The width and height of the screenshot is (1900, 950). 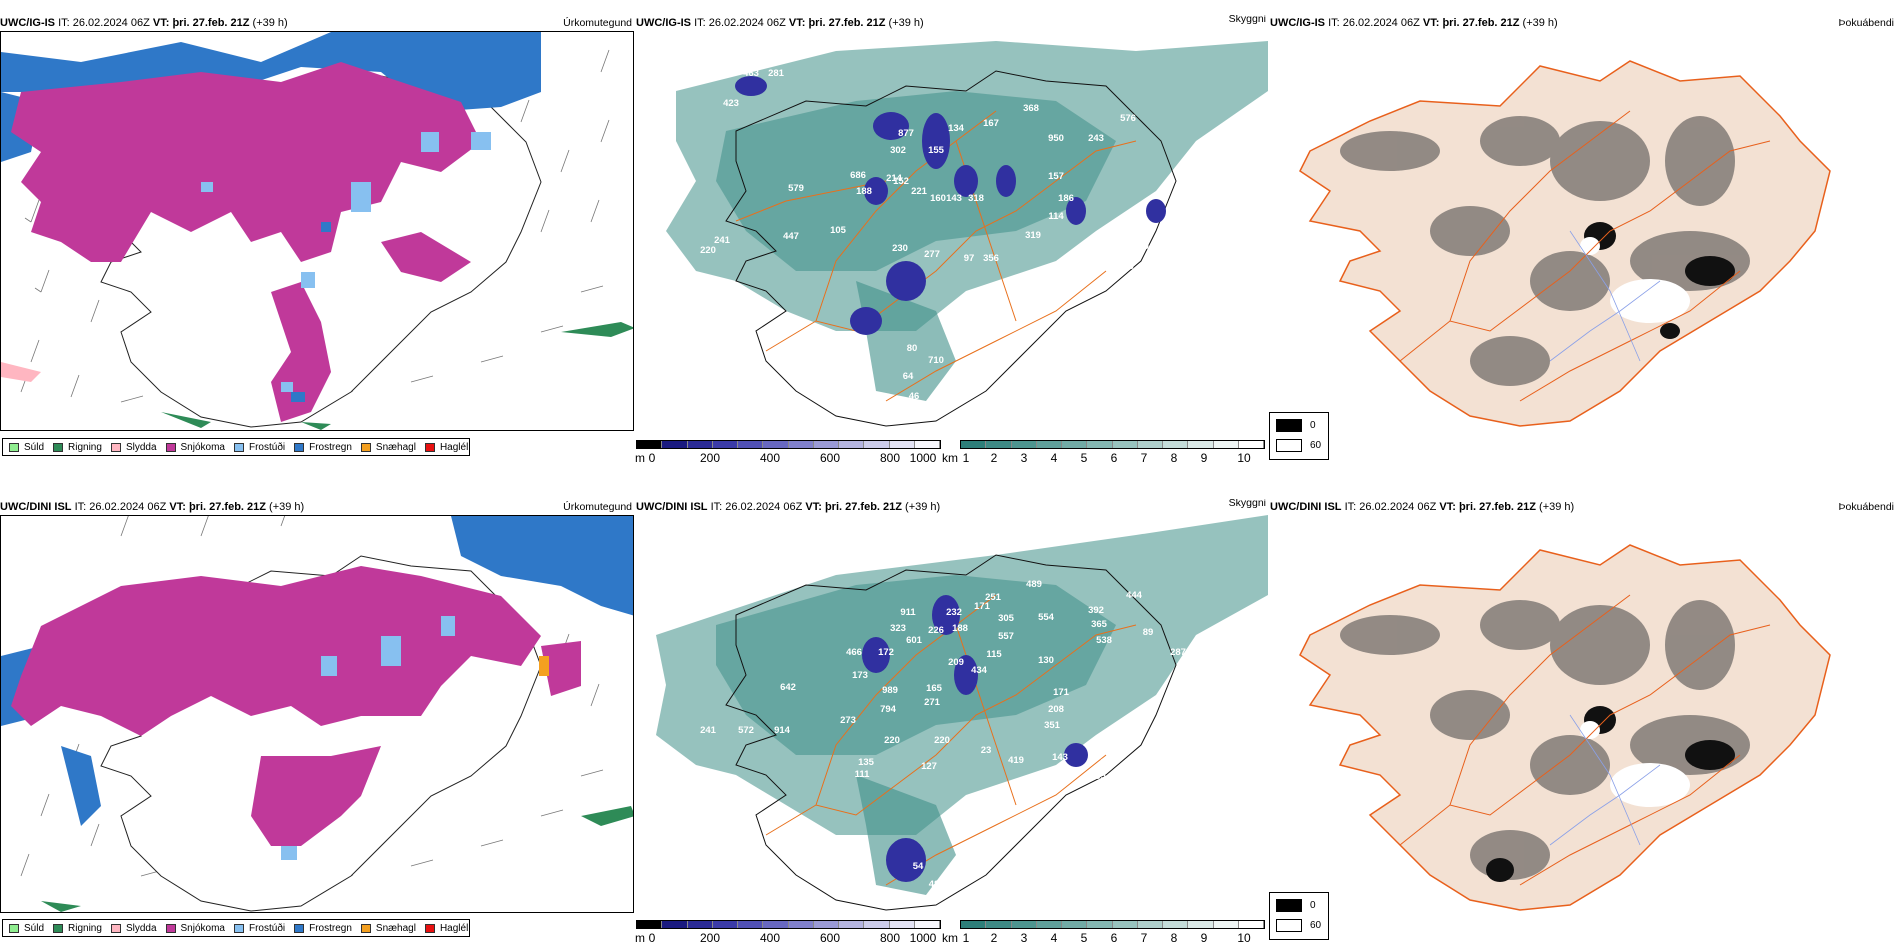 What do you see at coordinates (901, 181) in the screenshot?
I see `ceiling-value-label: 152` at bounding box center [901, 181].